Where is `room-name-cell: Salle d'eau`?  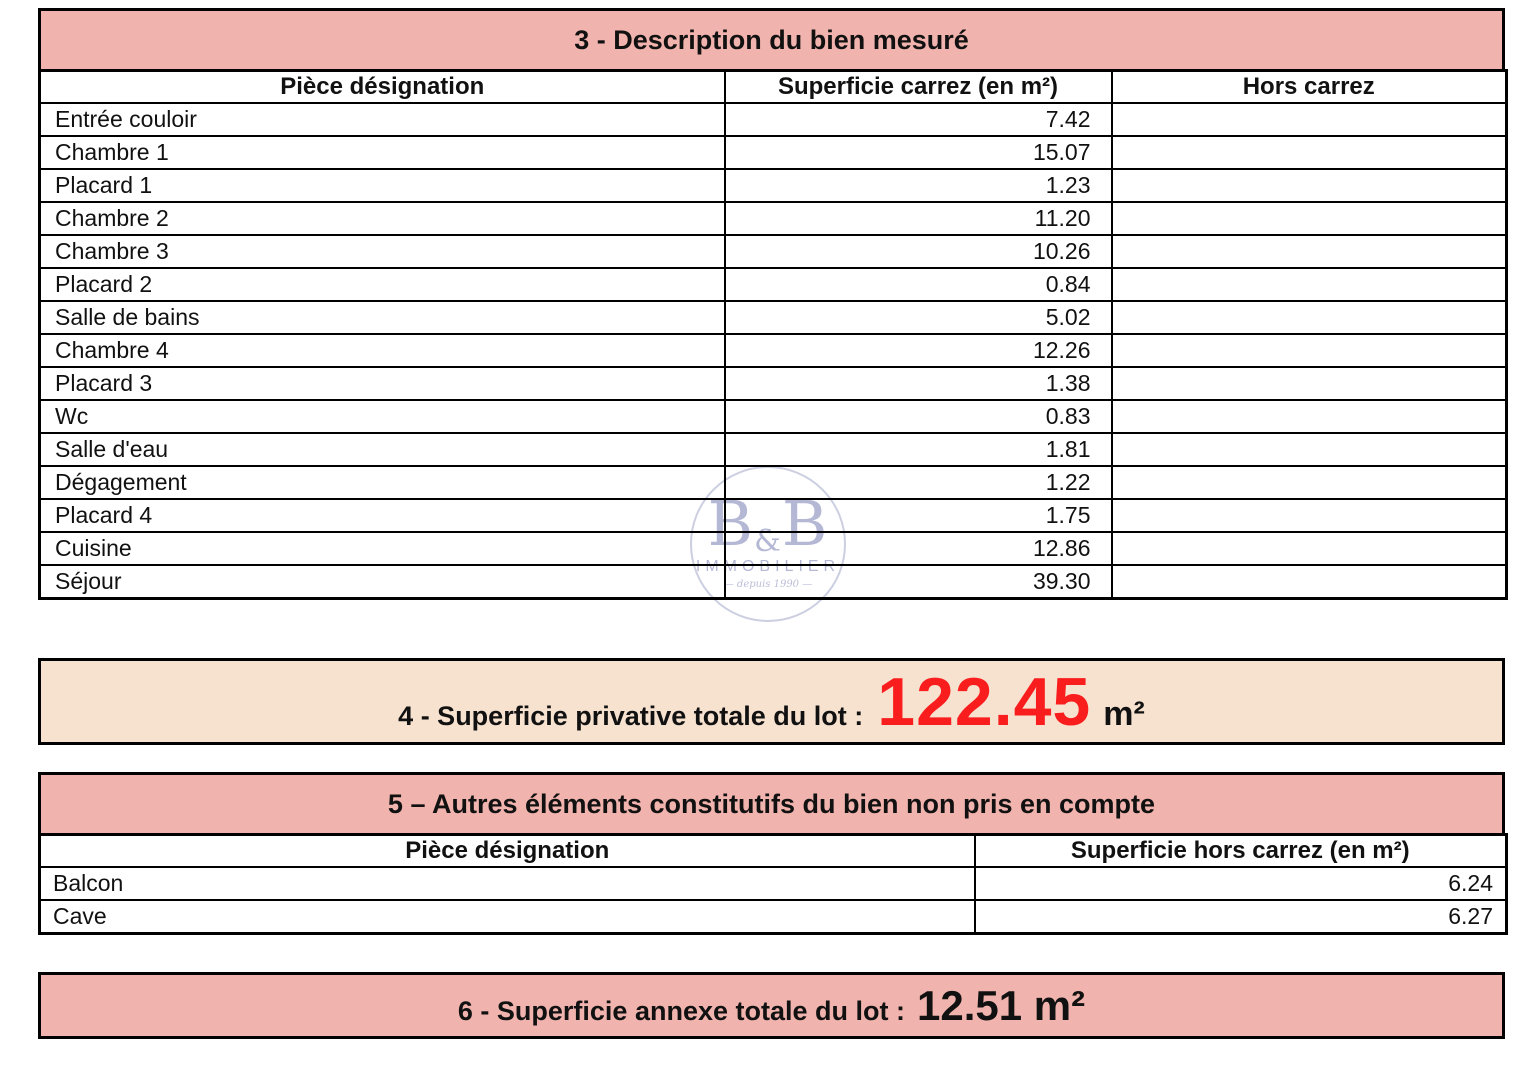 room-name-cell: Salle d'eau is located at coordinates (382, 449).